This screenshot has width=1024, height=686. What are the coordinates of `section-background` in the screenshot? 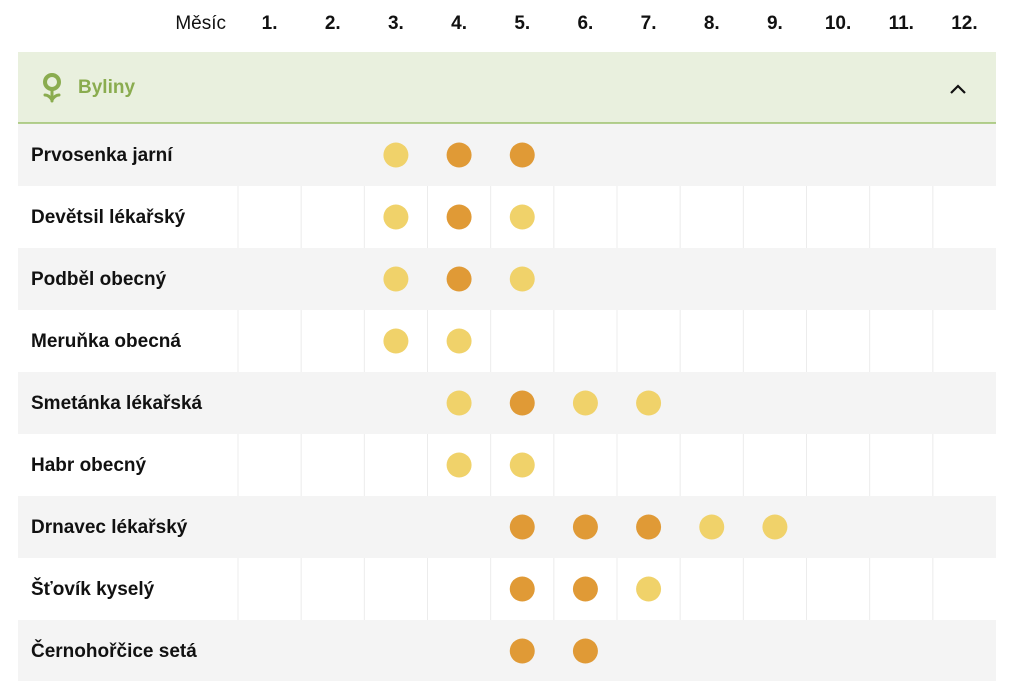 It's located at (507, 87).